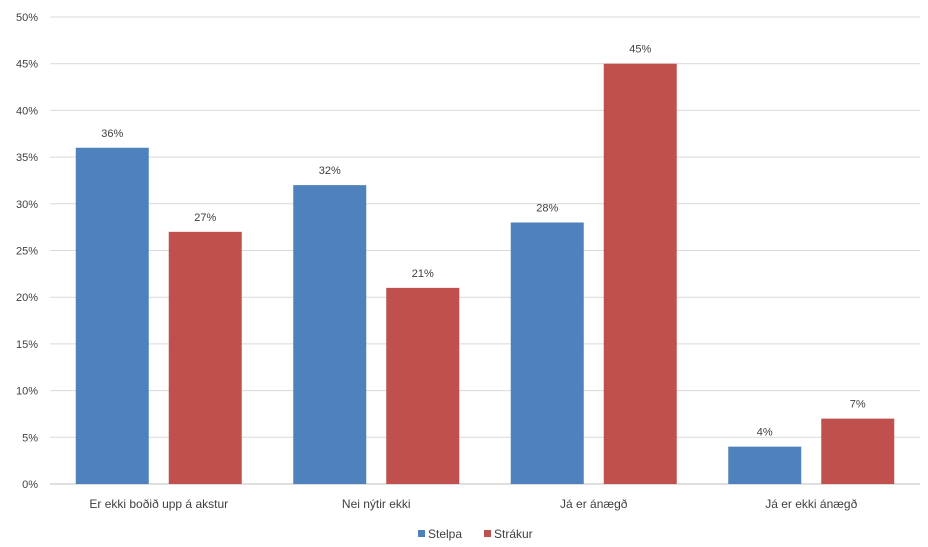 This screenshot has height=547, width=928. I want to click on y-tick-label: 20%, so click(27, 298).